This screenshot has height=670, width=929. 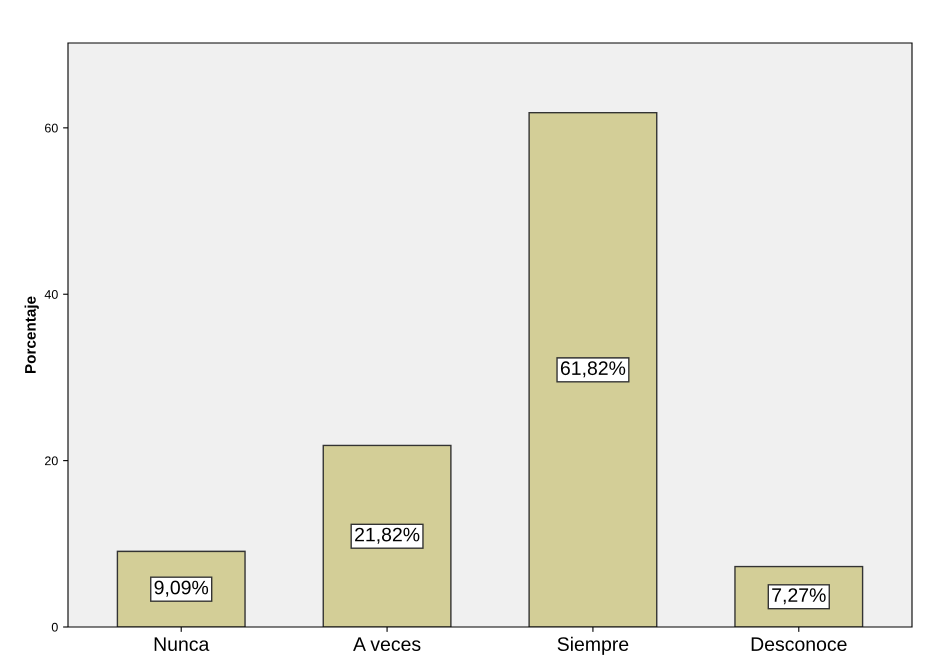 What do you see at coordinates (55, 627) in the screenshot?
I see `y-tick-label: 0` at bounding box center [55, 627].